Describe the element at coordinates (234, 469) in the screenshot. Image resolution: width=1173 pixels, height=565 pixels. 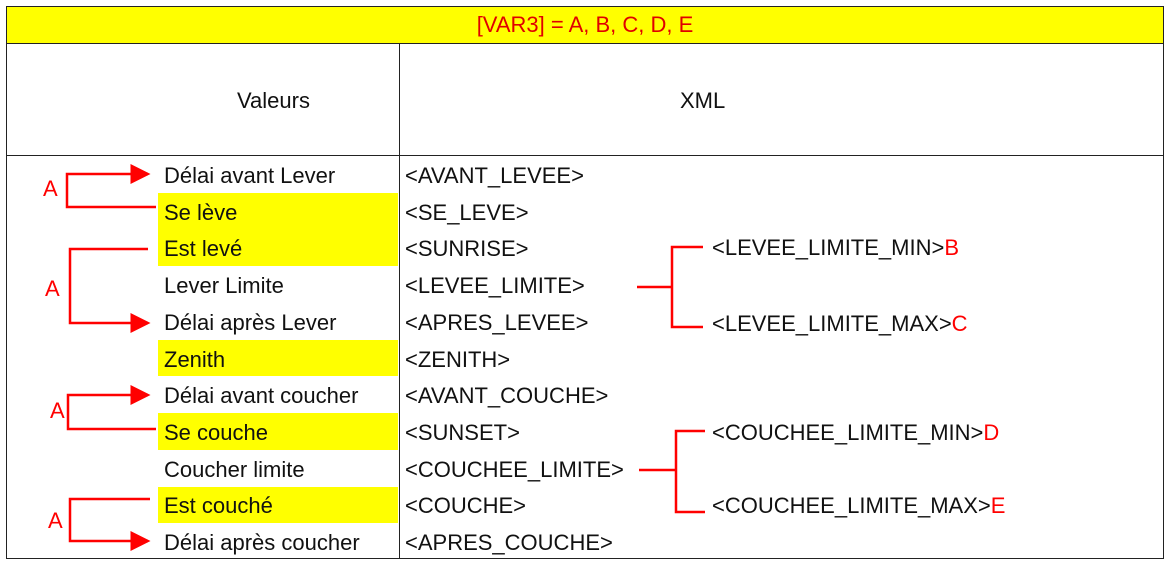
I see `row-value: Coucher limite` at that location.